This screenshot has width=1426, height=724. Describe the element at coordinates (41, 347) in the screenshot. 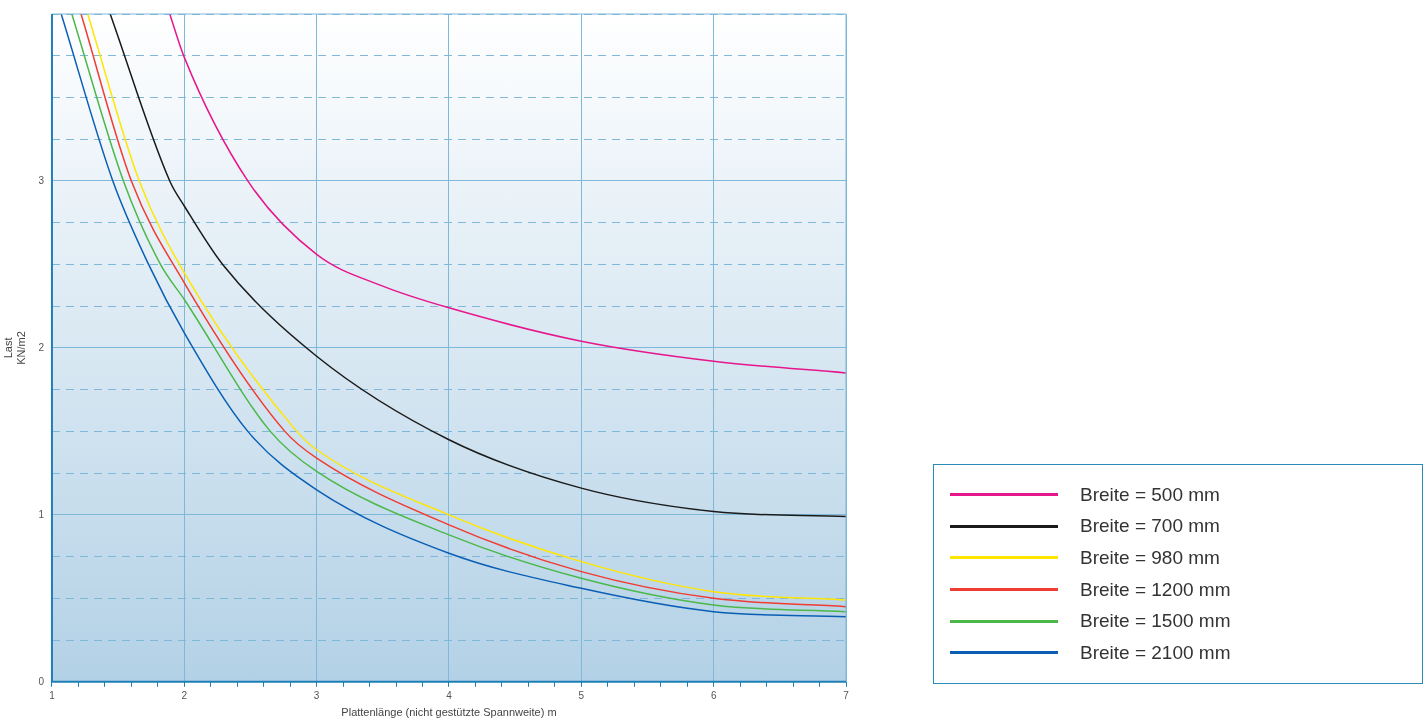

I see `y-tick-label: 2` at that location.